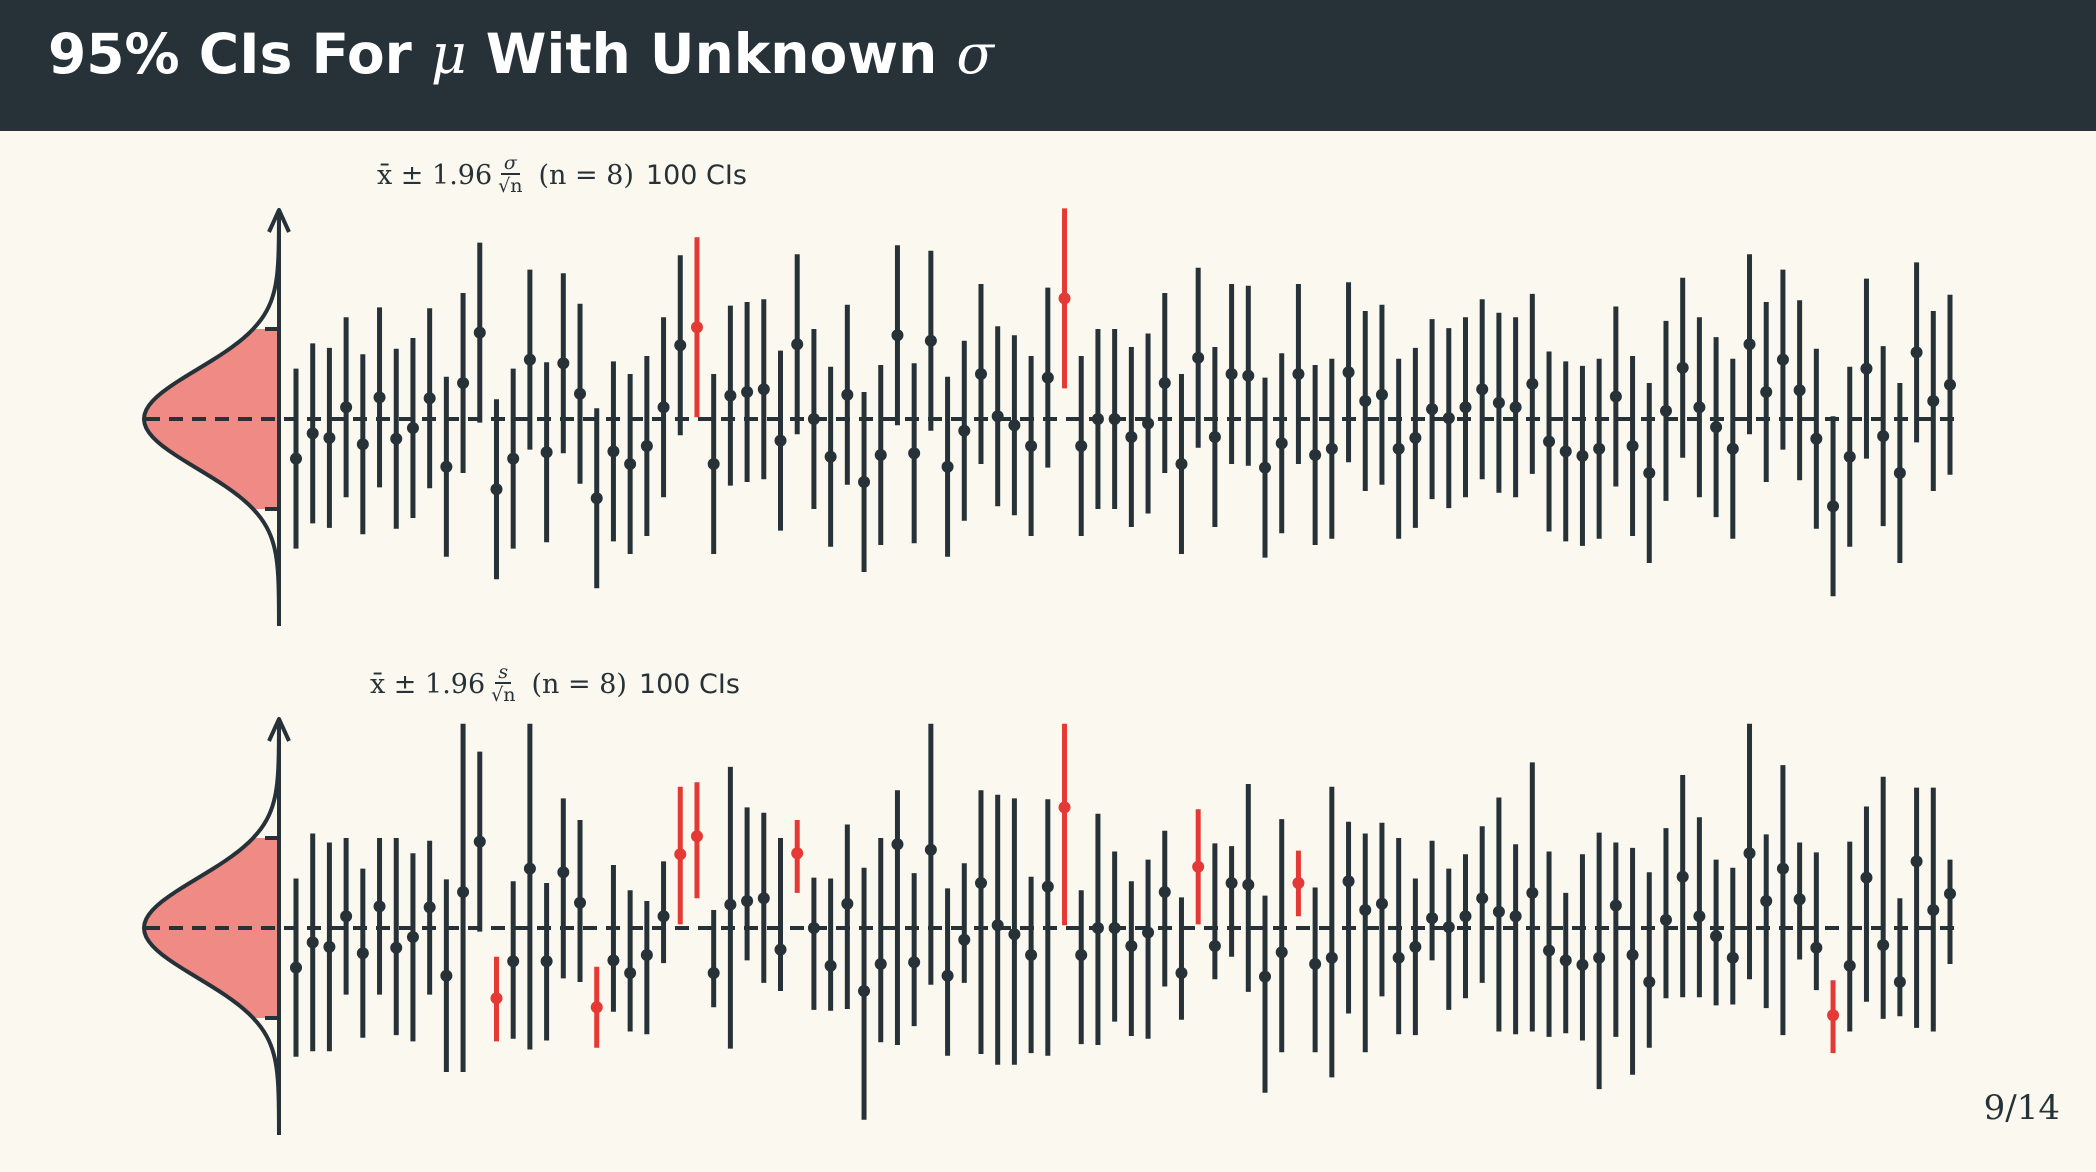 This screenshot has height=1172, width=2096. I want to click on panel-2-axis-arrow, so click(279, 729).